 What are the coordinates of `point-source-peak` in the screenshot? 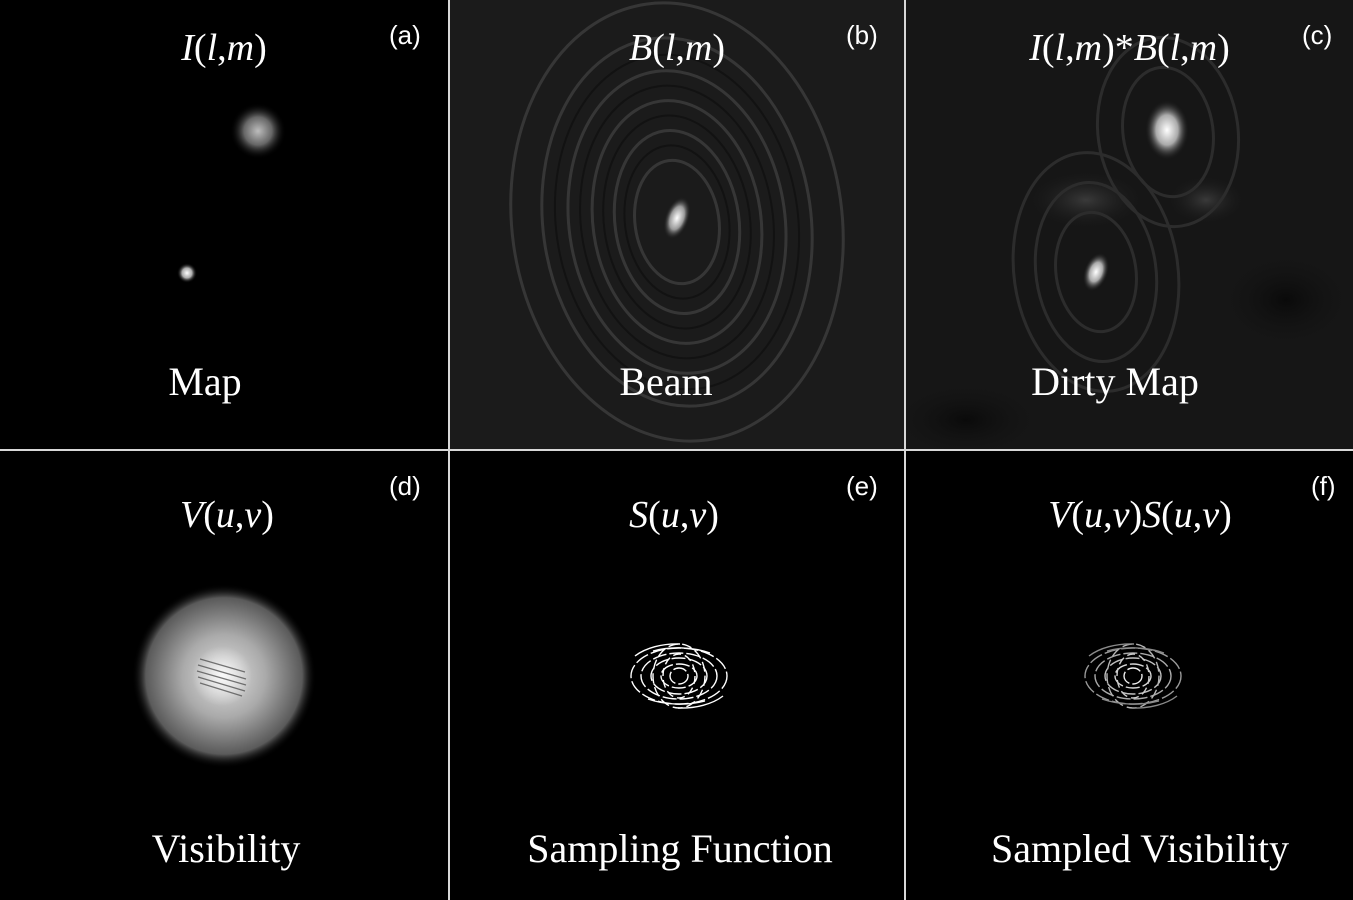 It's located at (1096, 272).